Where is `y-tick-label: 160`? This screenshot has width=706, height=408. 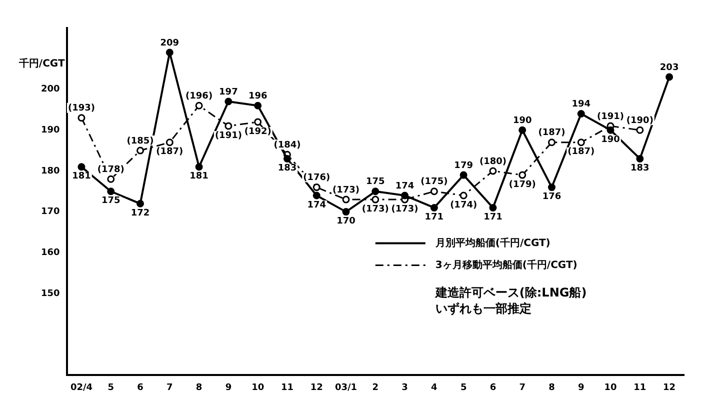 y-tick-label: 160 is located at coordinates (50, 253).